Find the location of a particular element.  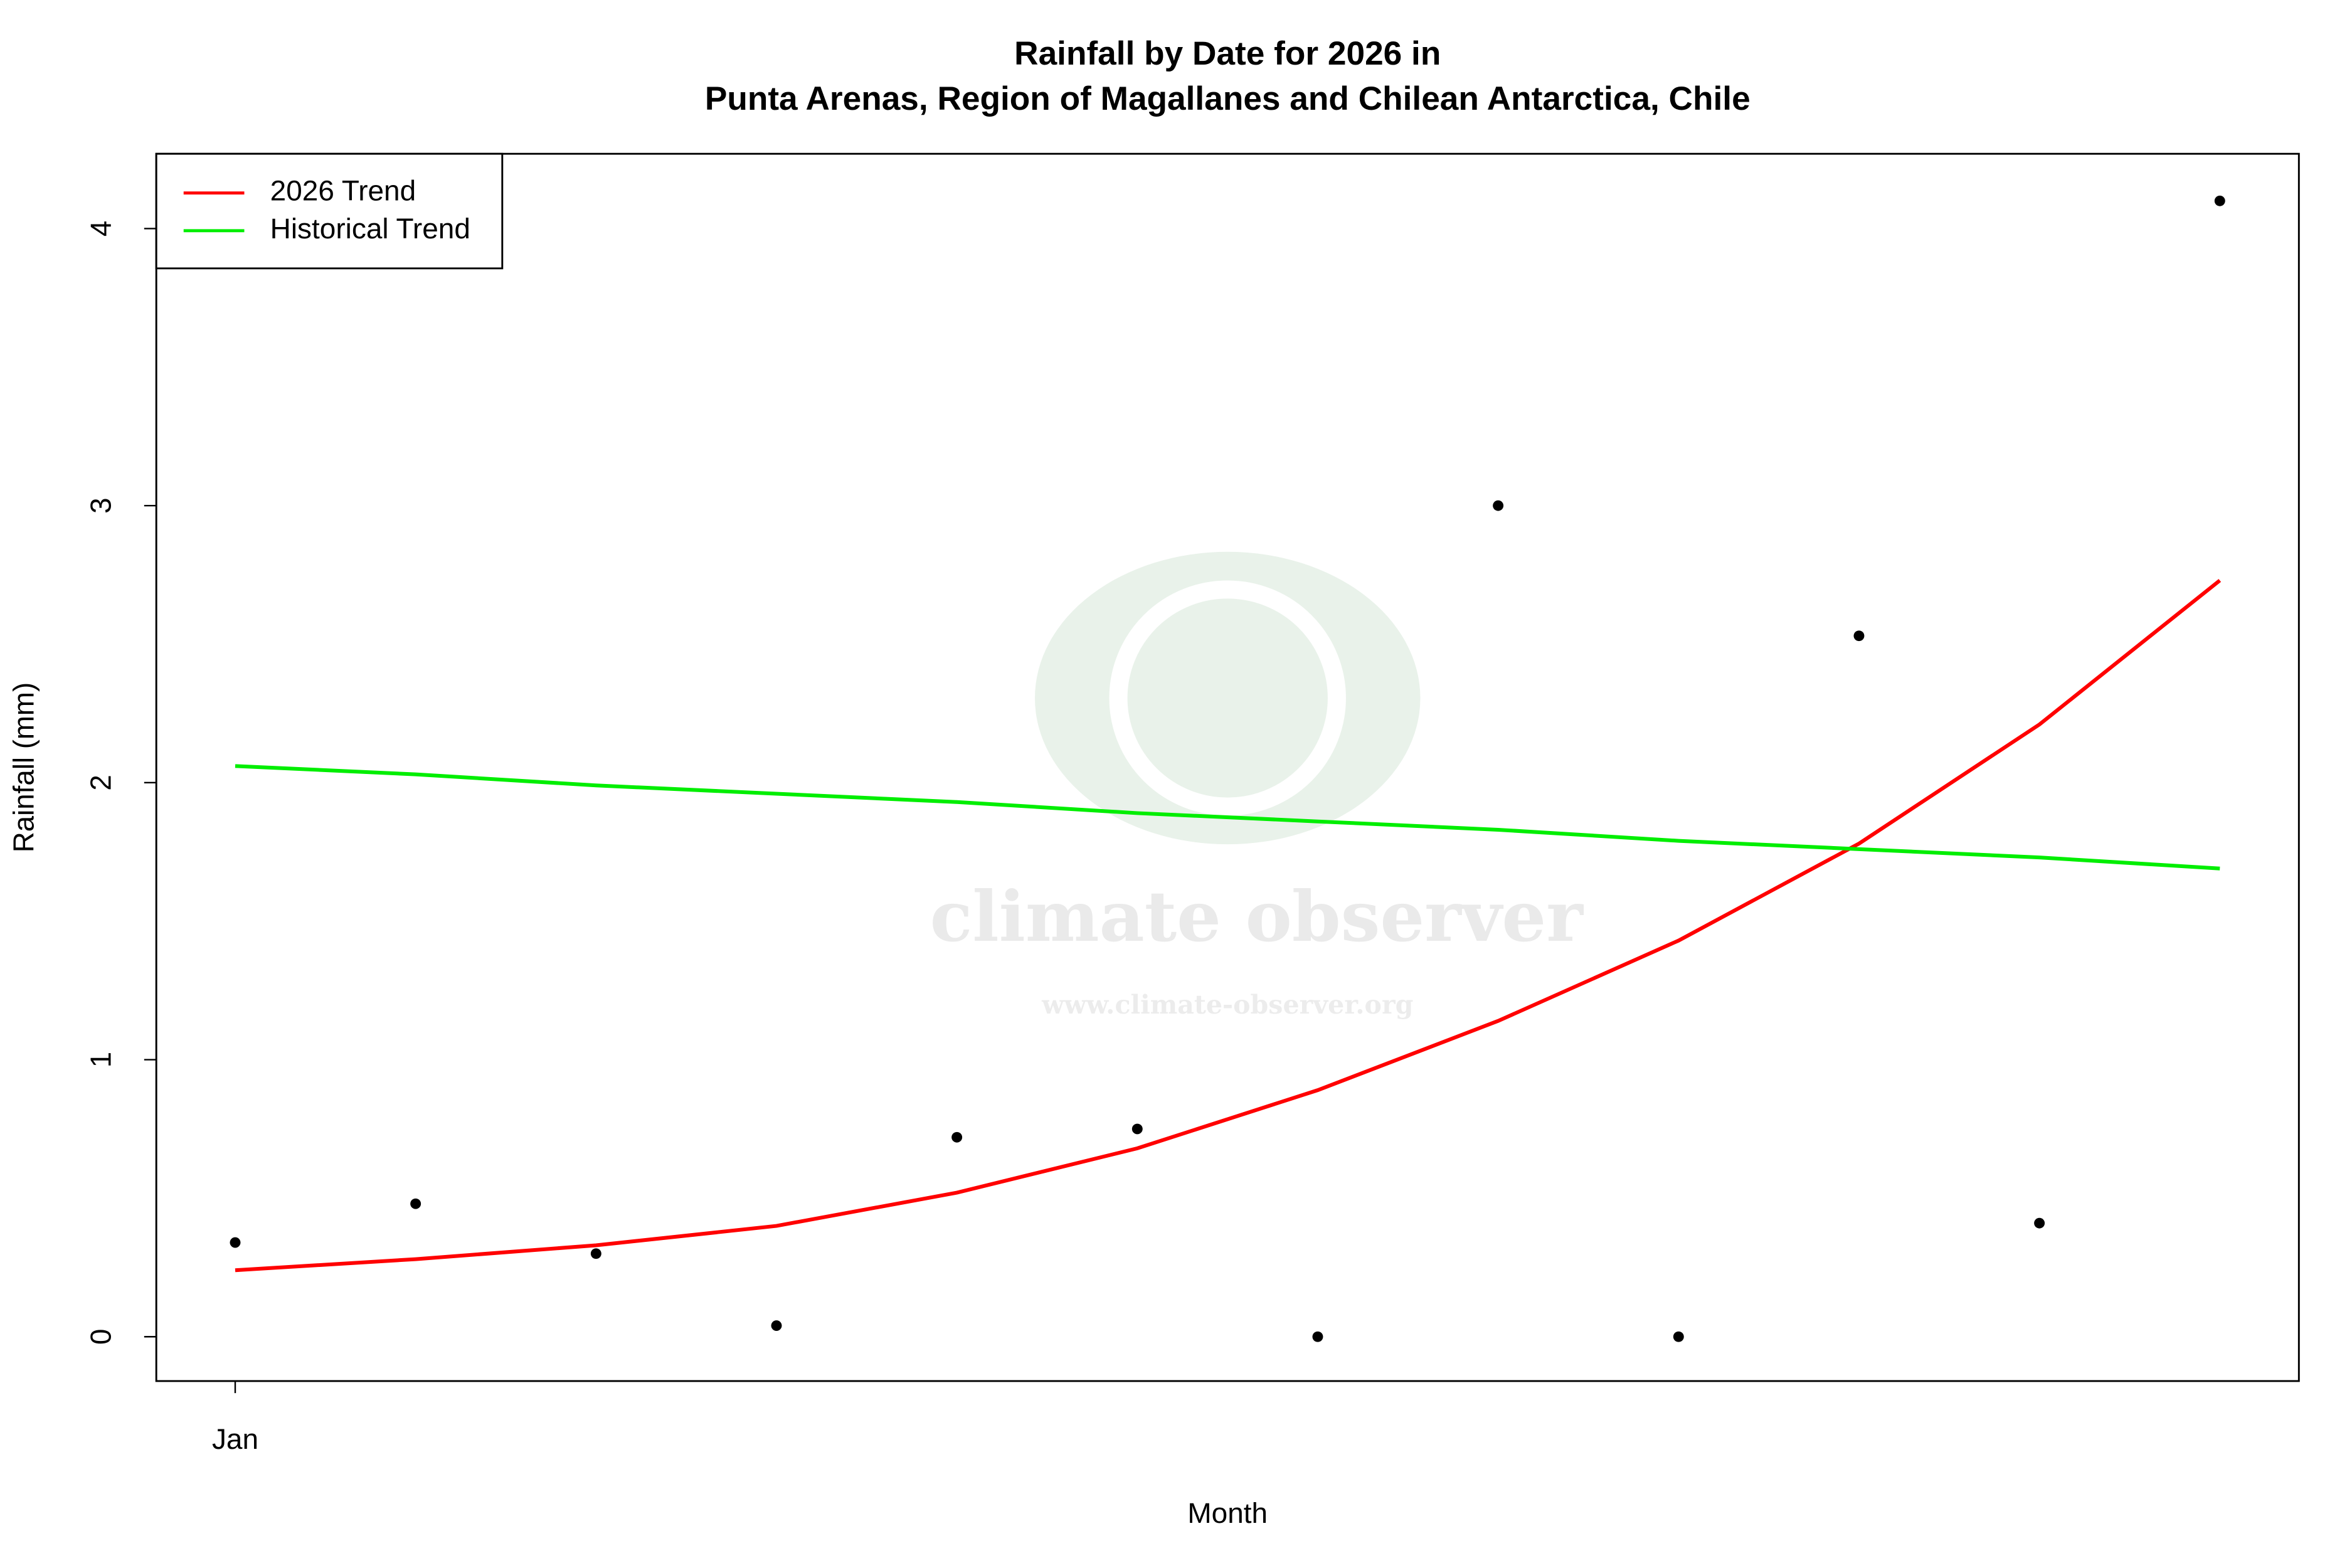

watermark-globe is located at coordinates (1227, 698).